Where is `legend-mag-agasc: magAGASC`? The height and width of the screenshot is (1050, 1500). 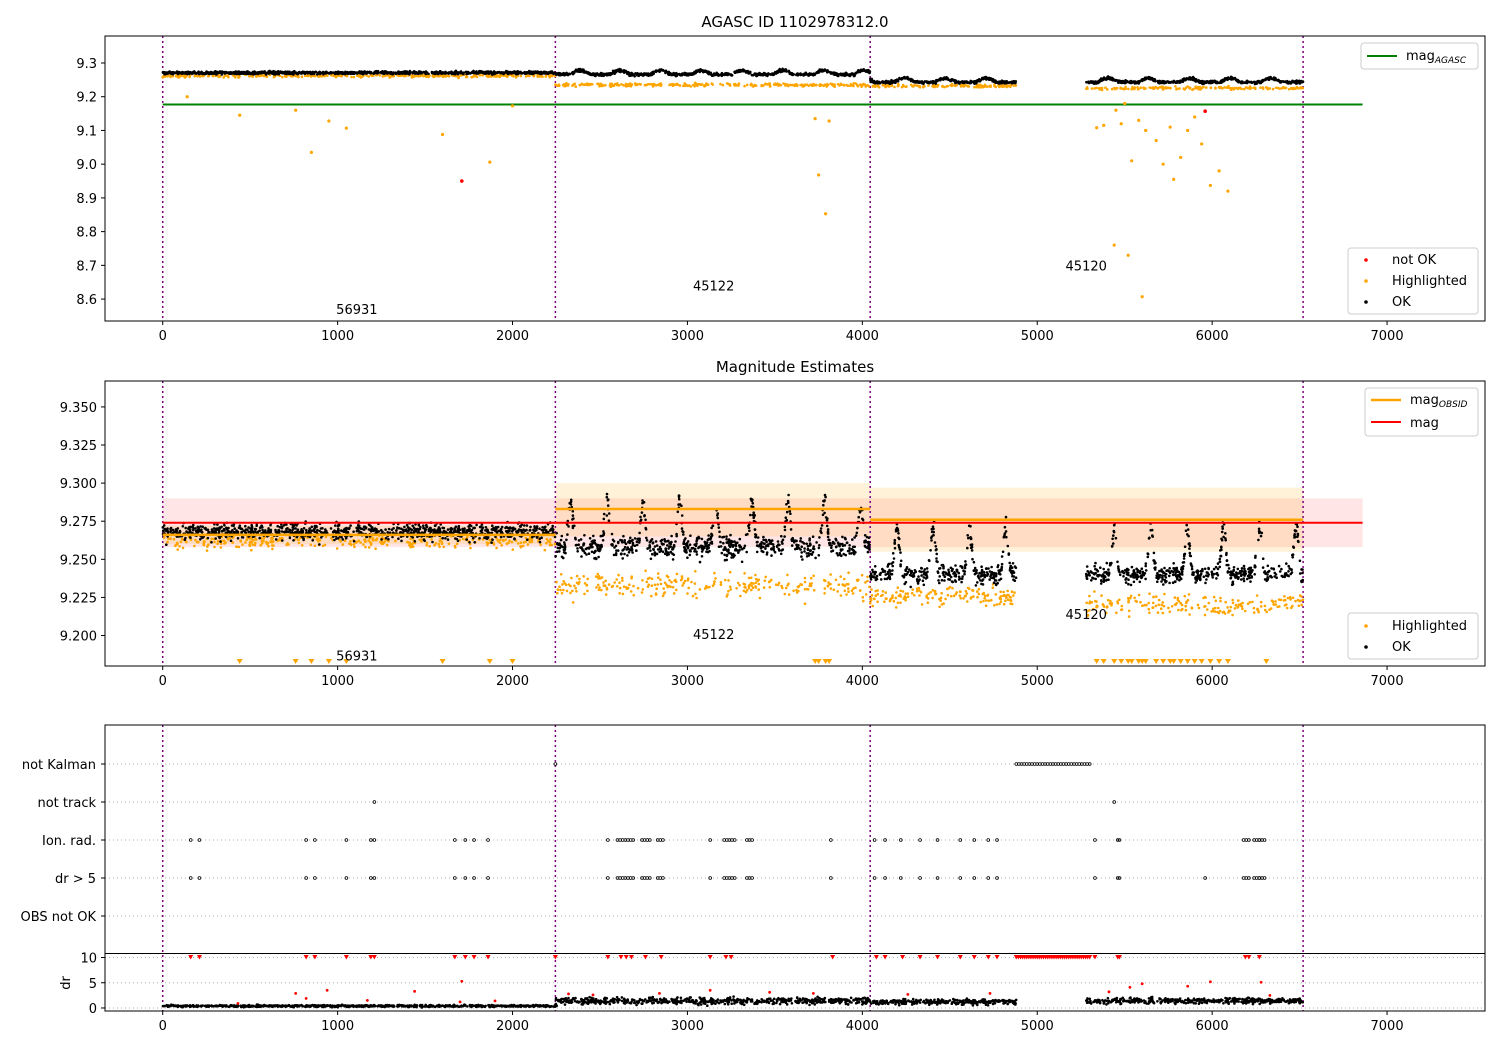
legend-mag-agasc: magAGASC is located at coordinates (1419, 56).